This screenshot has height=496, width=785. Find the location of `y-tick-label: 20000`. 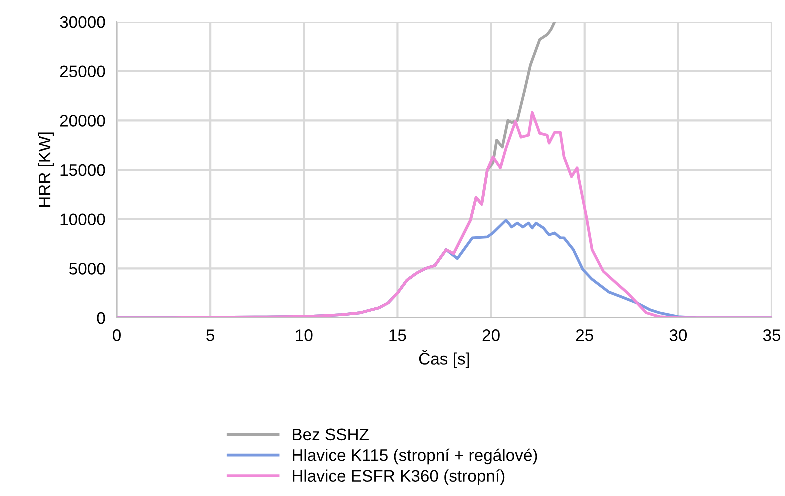

y-tick-label: 20000 is located at coordinates (83, 121).